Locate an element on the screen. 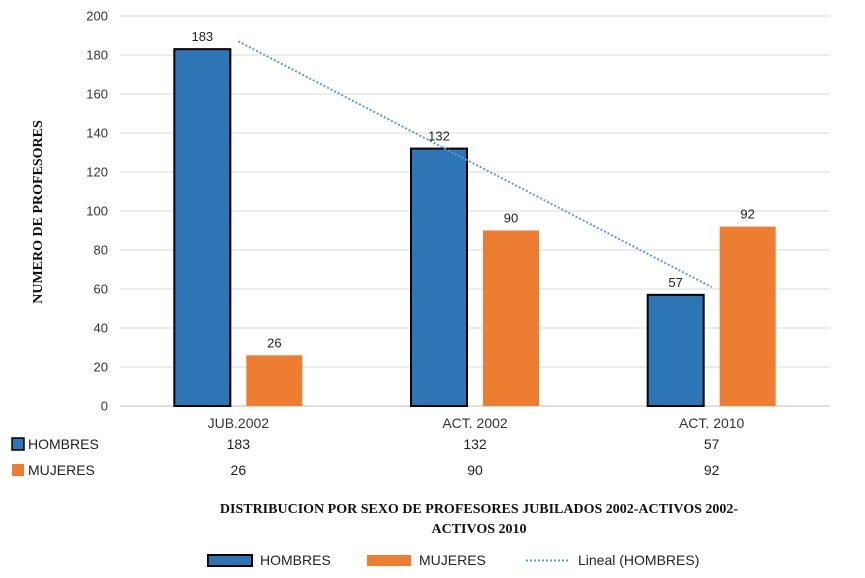 Image resolution: width=865 pixels, height=578 pixels. x-axis-categories: JUB.2002 ACT. 2002 ACT. 2010 is located at coordinates (476, 423).